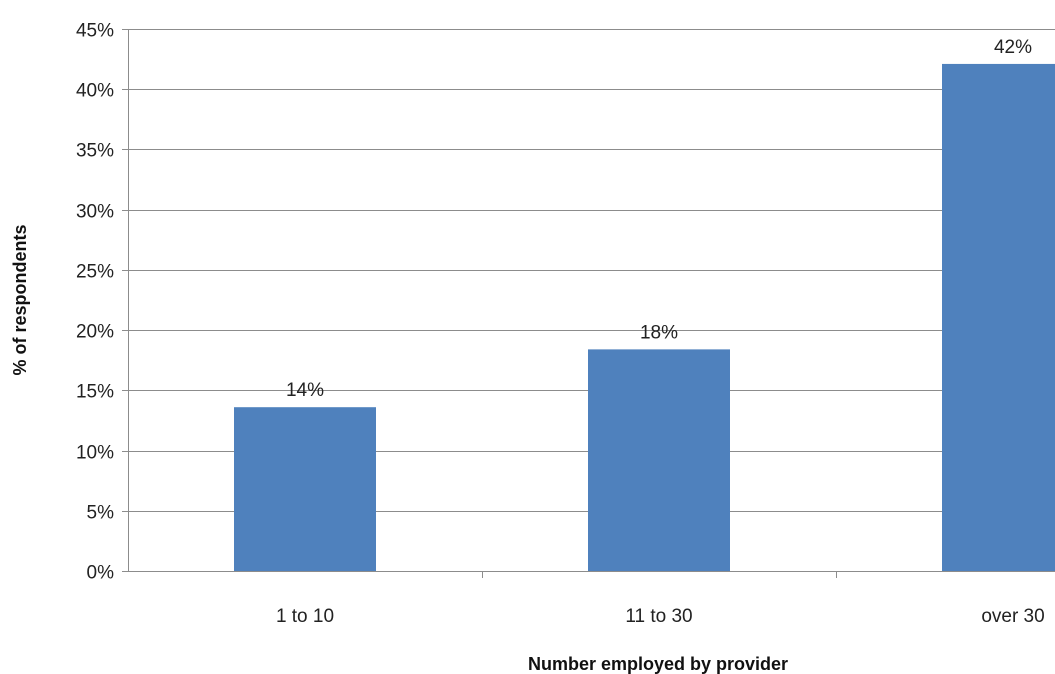  What do you see at coordinates (1013, 47) in the screenshot?
I see `data-label: 42%` at bounding box center [1013, 47].